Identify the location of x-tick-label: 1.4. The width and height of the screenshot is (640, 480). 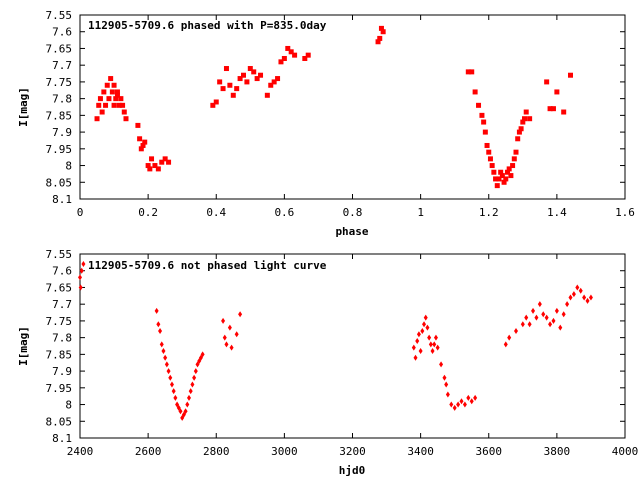
(557, 212).